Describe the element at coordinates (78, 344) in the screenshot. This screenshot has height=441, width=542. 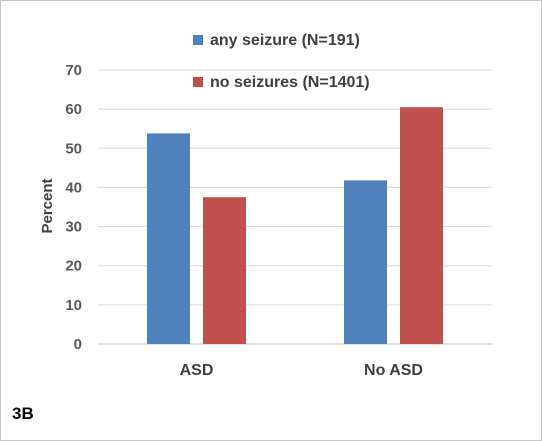
I see `y-tick-label: 0` at that location.